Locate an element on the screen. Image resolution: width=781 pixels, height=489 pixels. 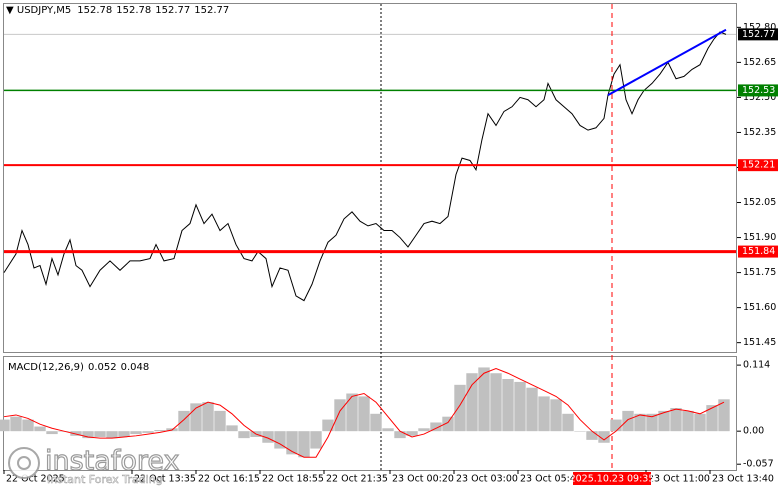
y-tick-label: 151.75 is located at coordinates (759, 272).